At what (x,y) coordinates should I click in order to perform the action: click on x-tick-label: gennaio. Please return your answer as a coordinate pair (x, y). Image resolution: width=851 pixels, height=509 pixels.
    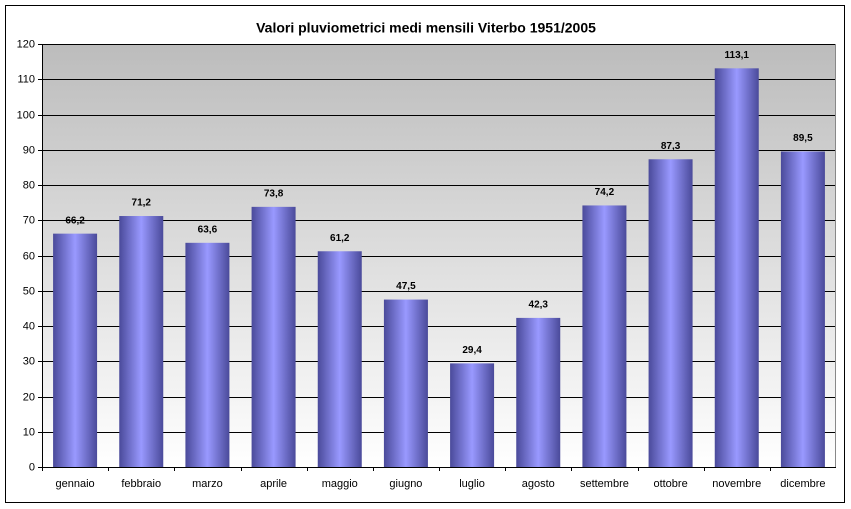
    Looking at the image, I should click on (75, 484).